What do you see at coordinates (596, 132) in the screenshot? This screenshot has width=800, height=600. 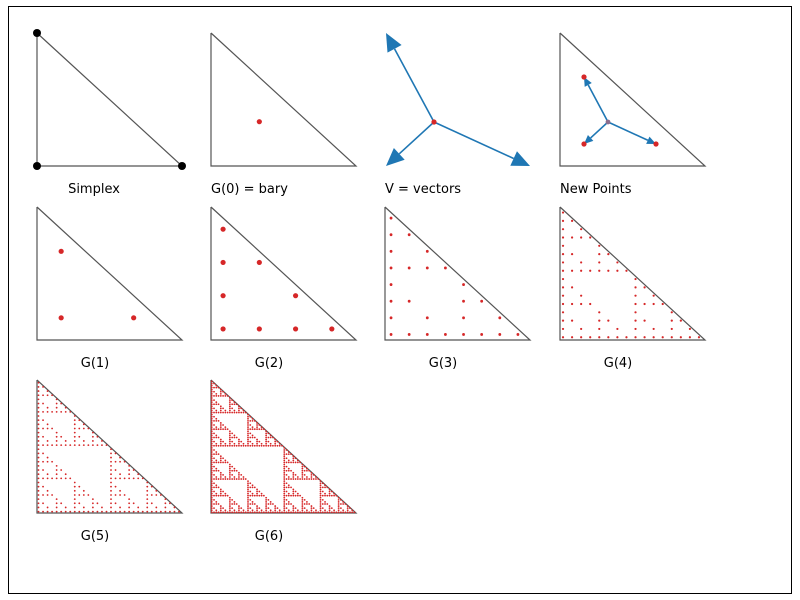 I see `vector-arrow-left` at bounding box center [596, 132].